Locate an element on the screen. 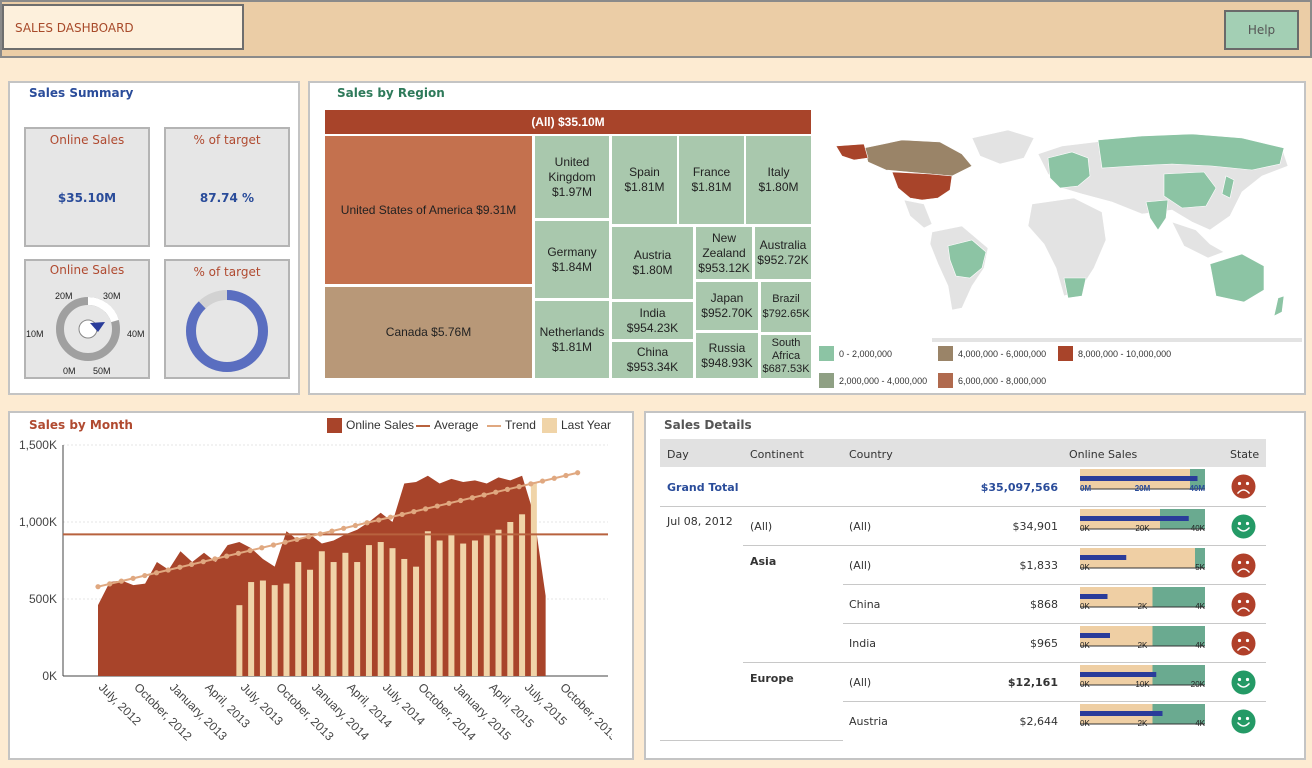  treemap-cell-france: France $1.81M is located at coordinates (711, 180).